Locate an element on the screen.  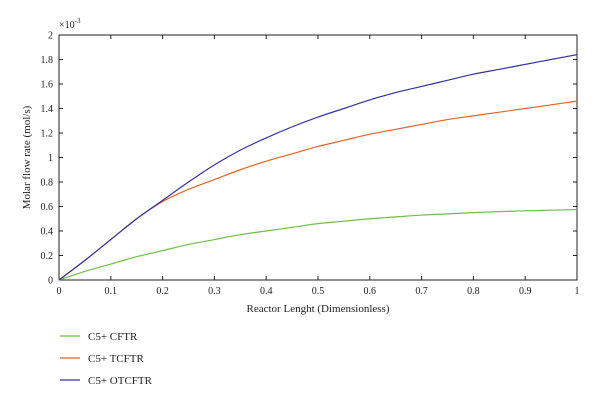
y-tick-label: 0.6 is located at coordinates (47, 207).